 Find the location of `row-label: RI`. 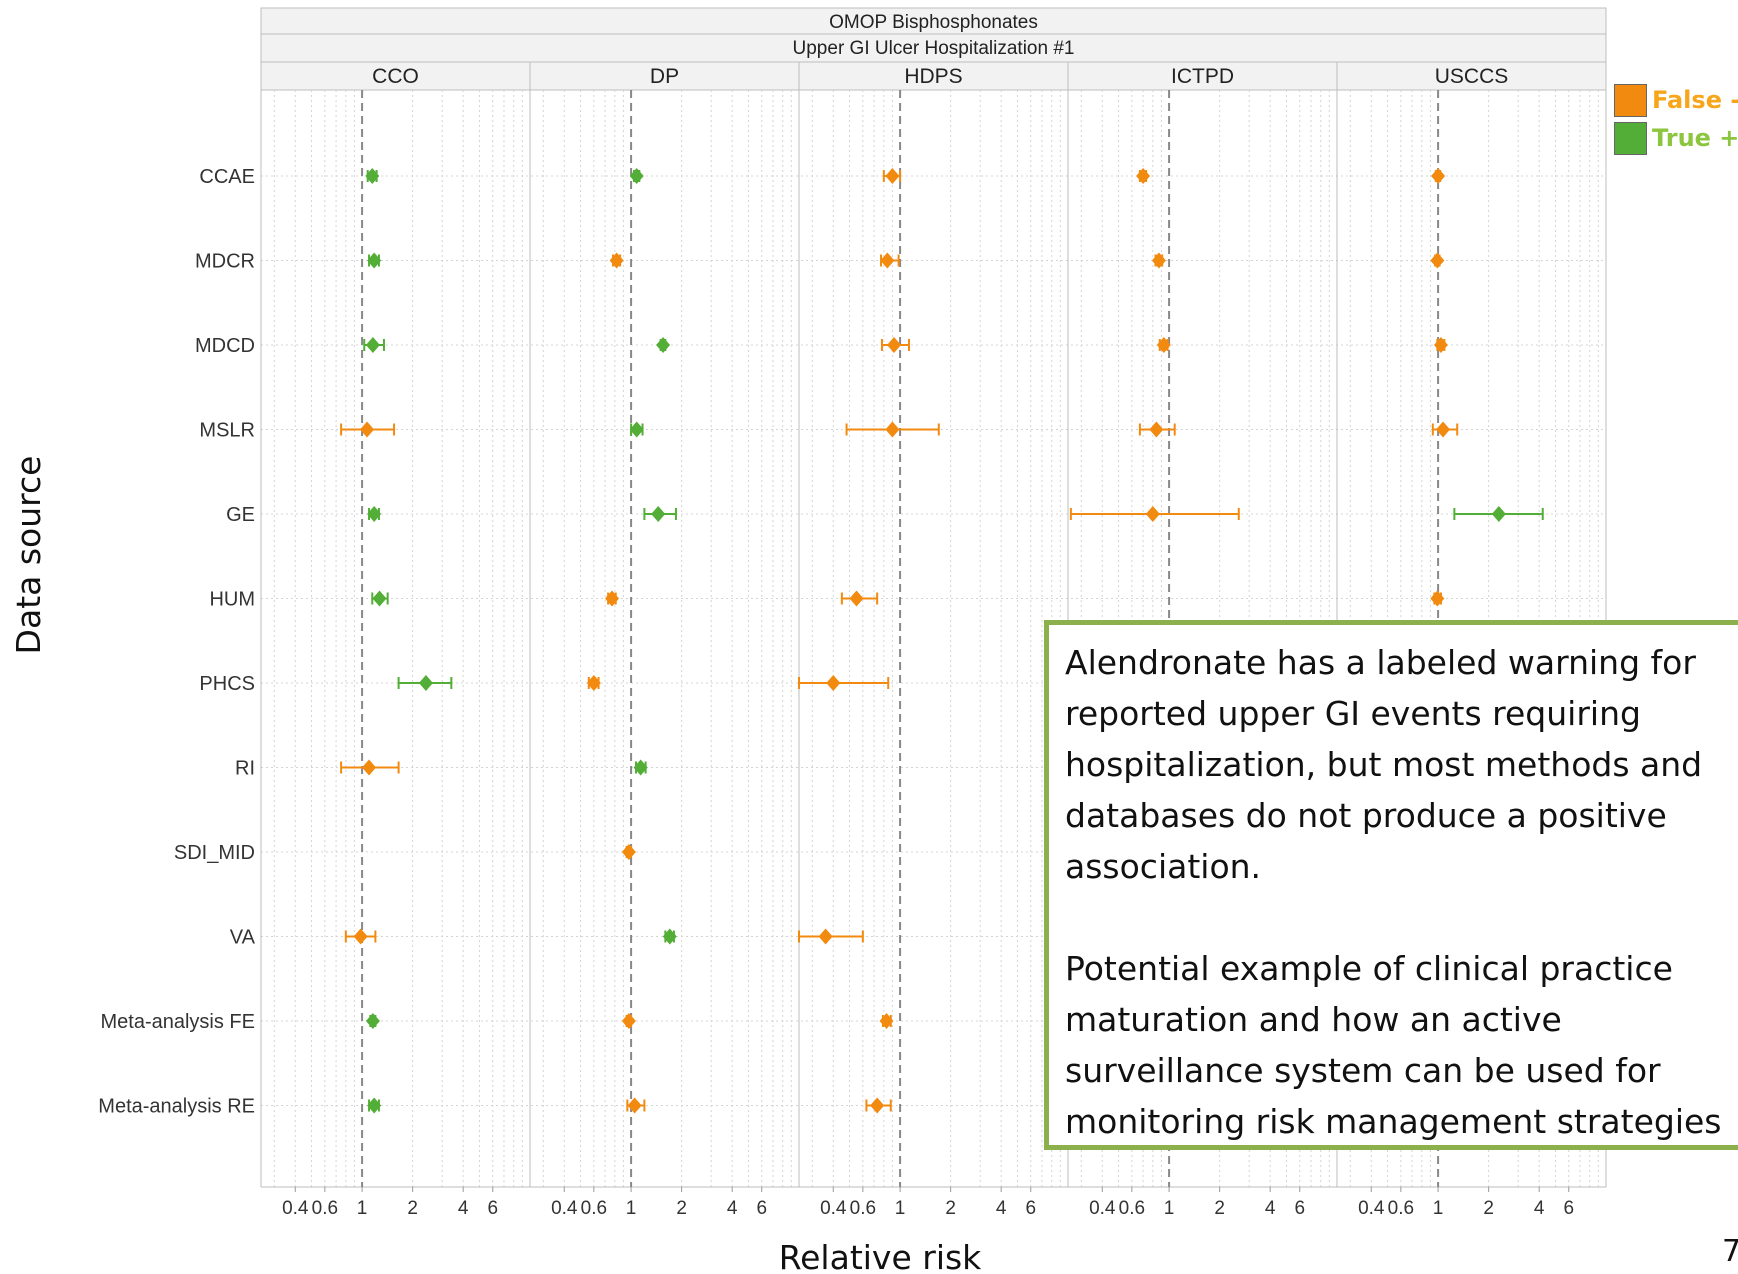

row-label: RI is located at coordinates (245, 769).